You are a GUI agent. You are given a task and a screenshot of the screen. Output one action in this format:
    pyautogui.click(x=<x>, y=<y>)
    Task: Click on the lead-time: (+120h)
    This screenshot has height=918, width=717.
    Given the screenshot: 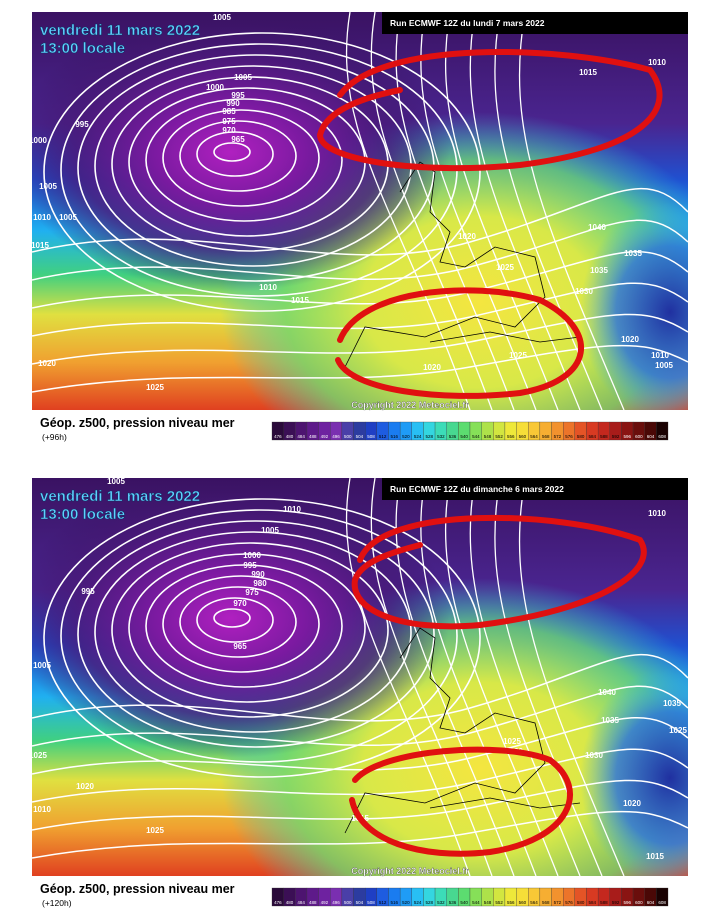 What is the action you would take?
    pyautogui.click(x=57, y=903)
    